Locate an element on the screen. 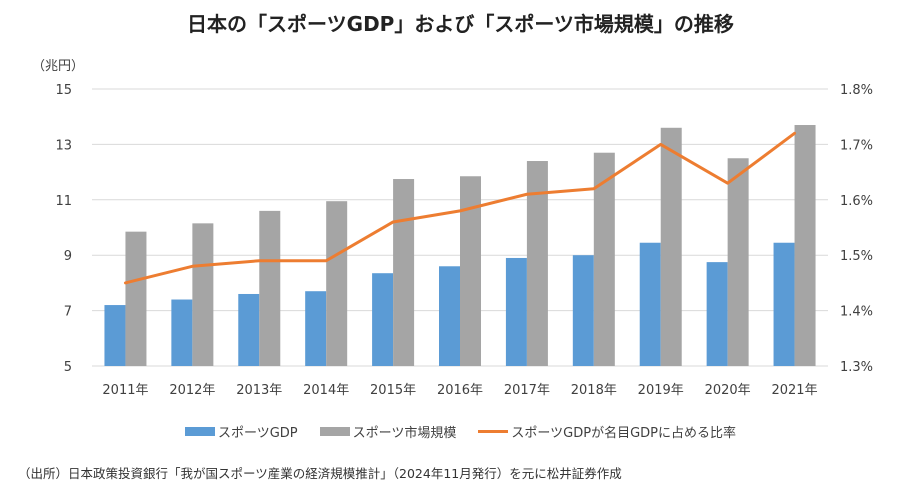 The height and width of the screenshot is (497, 921). y2-tick-label: 1.4% is located at coordinates (856, 312).